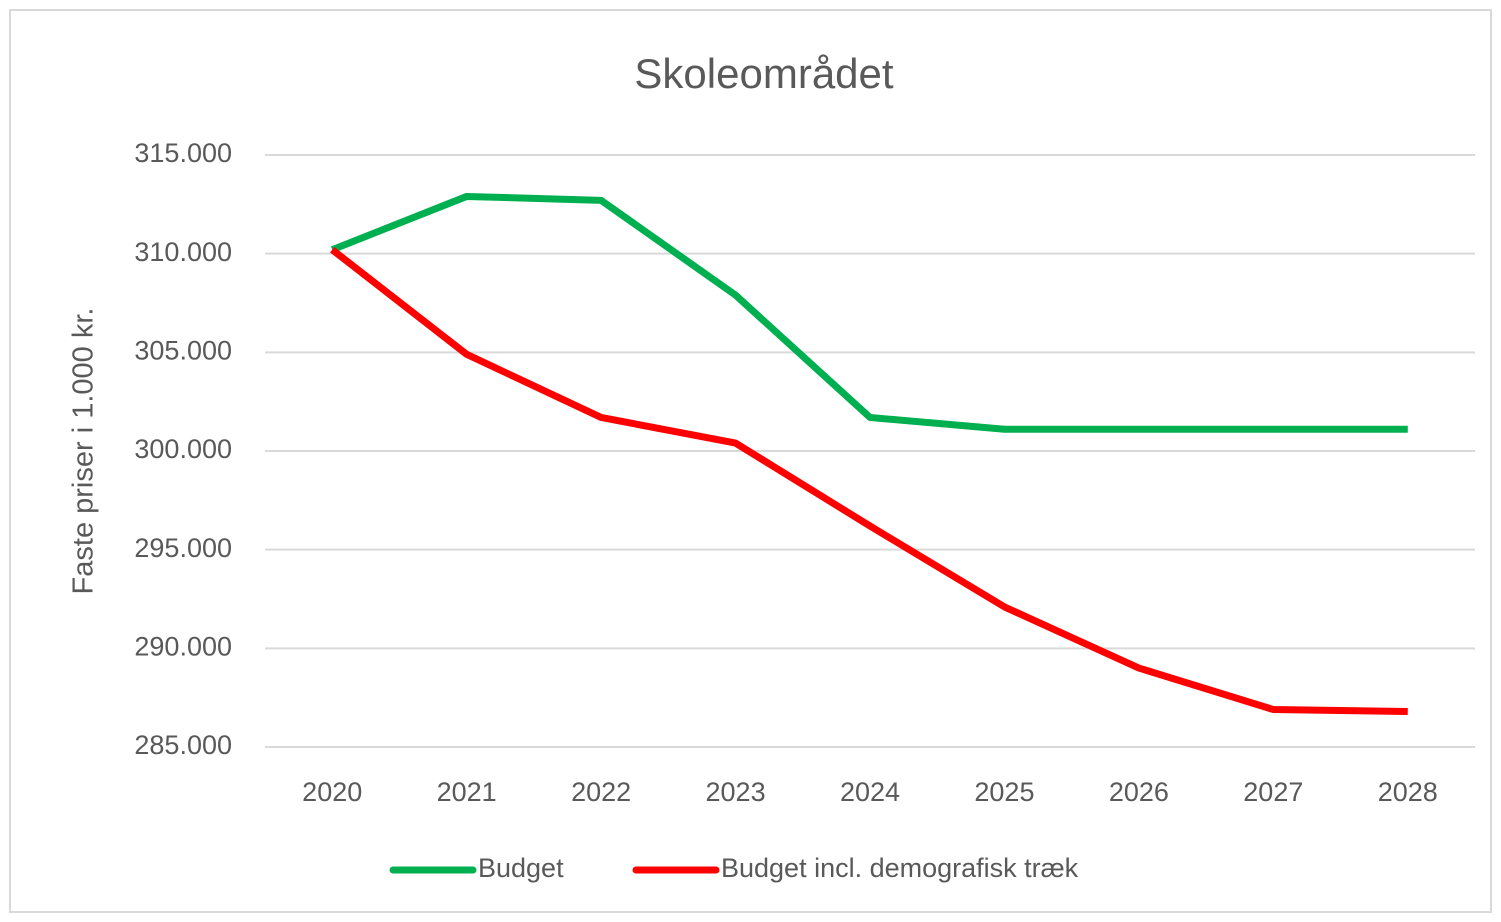 The image size is (1501, 922). Describe the element at coordinates (1139, 792) in the screenshot. I see `x-tick-label: 2026` at that location.